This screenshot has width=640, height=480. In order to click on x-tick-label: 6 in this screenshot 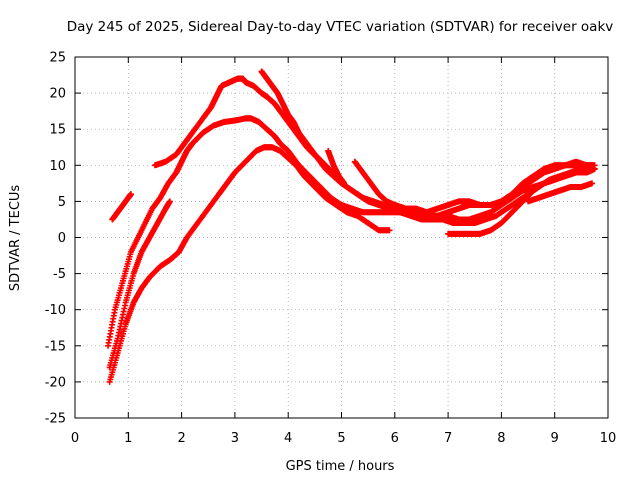, I will do `click(395, 438)`.